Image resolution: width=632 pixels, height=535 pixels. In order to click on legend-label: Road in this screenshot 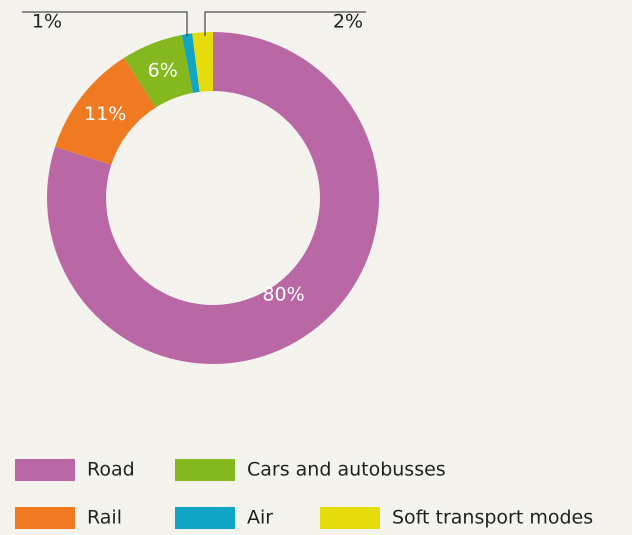, I will do `click(111, 470)`.